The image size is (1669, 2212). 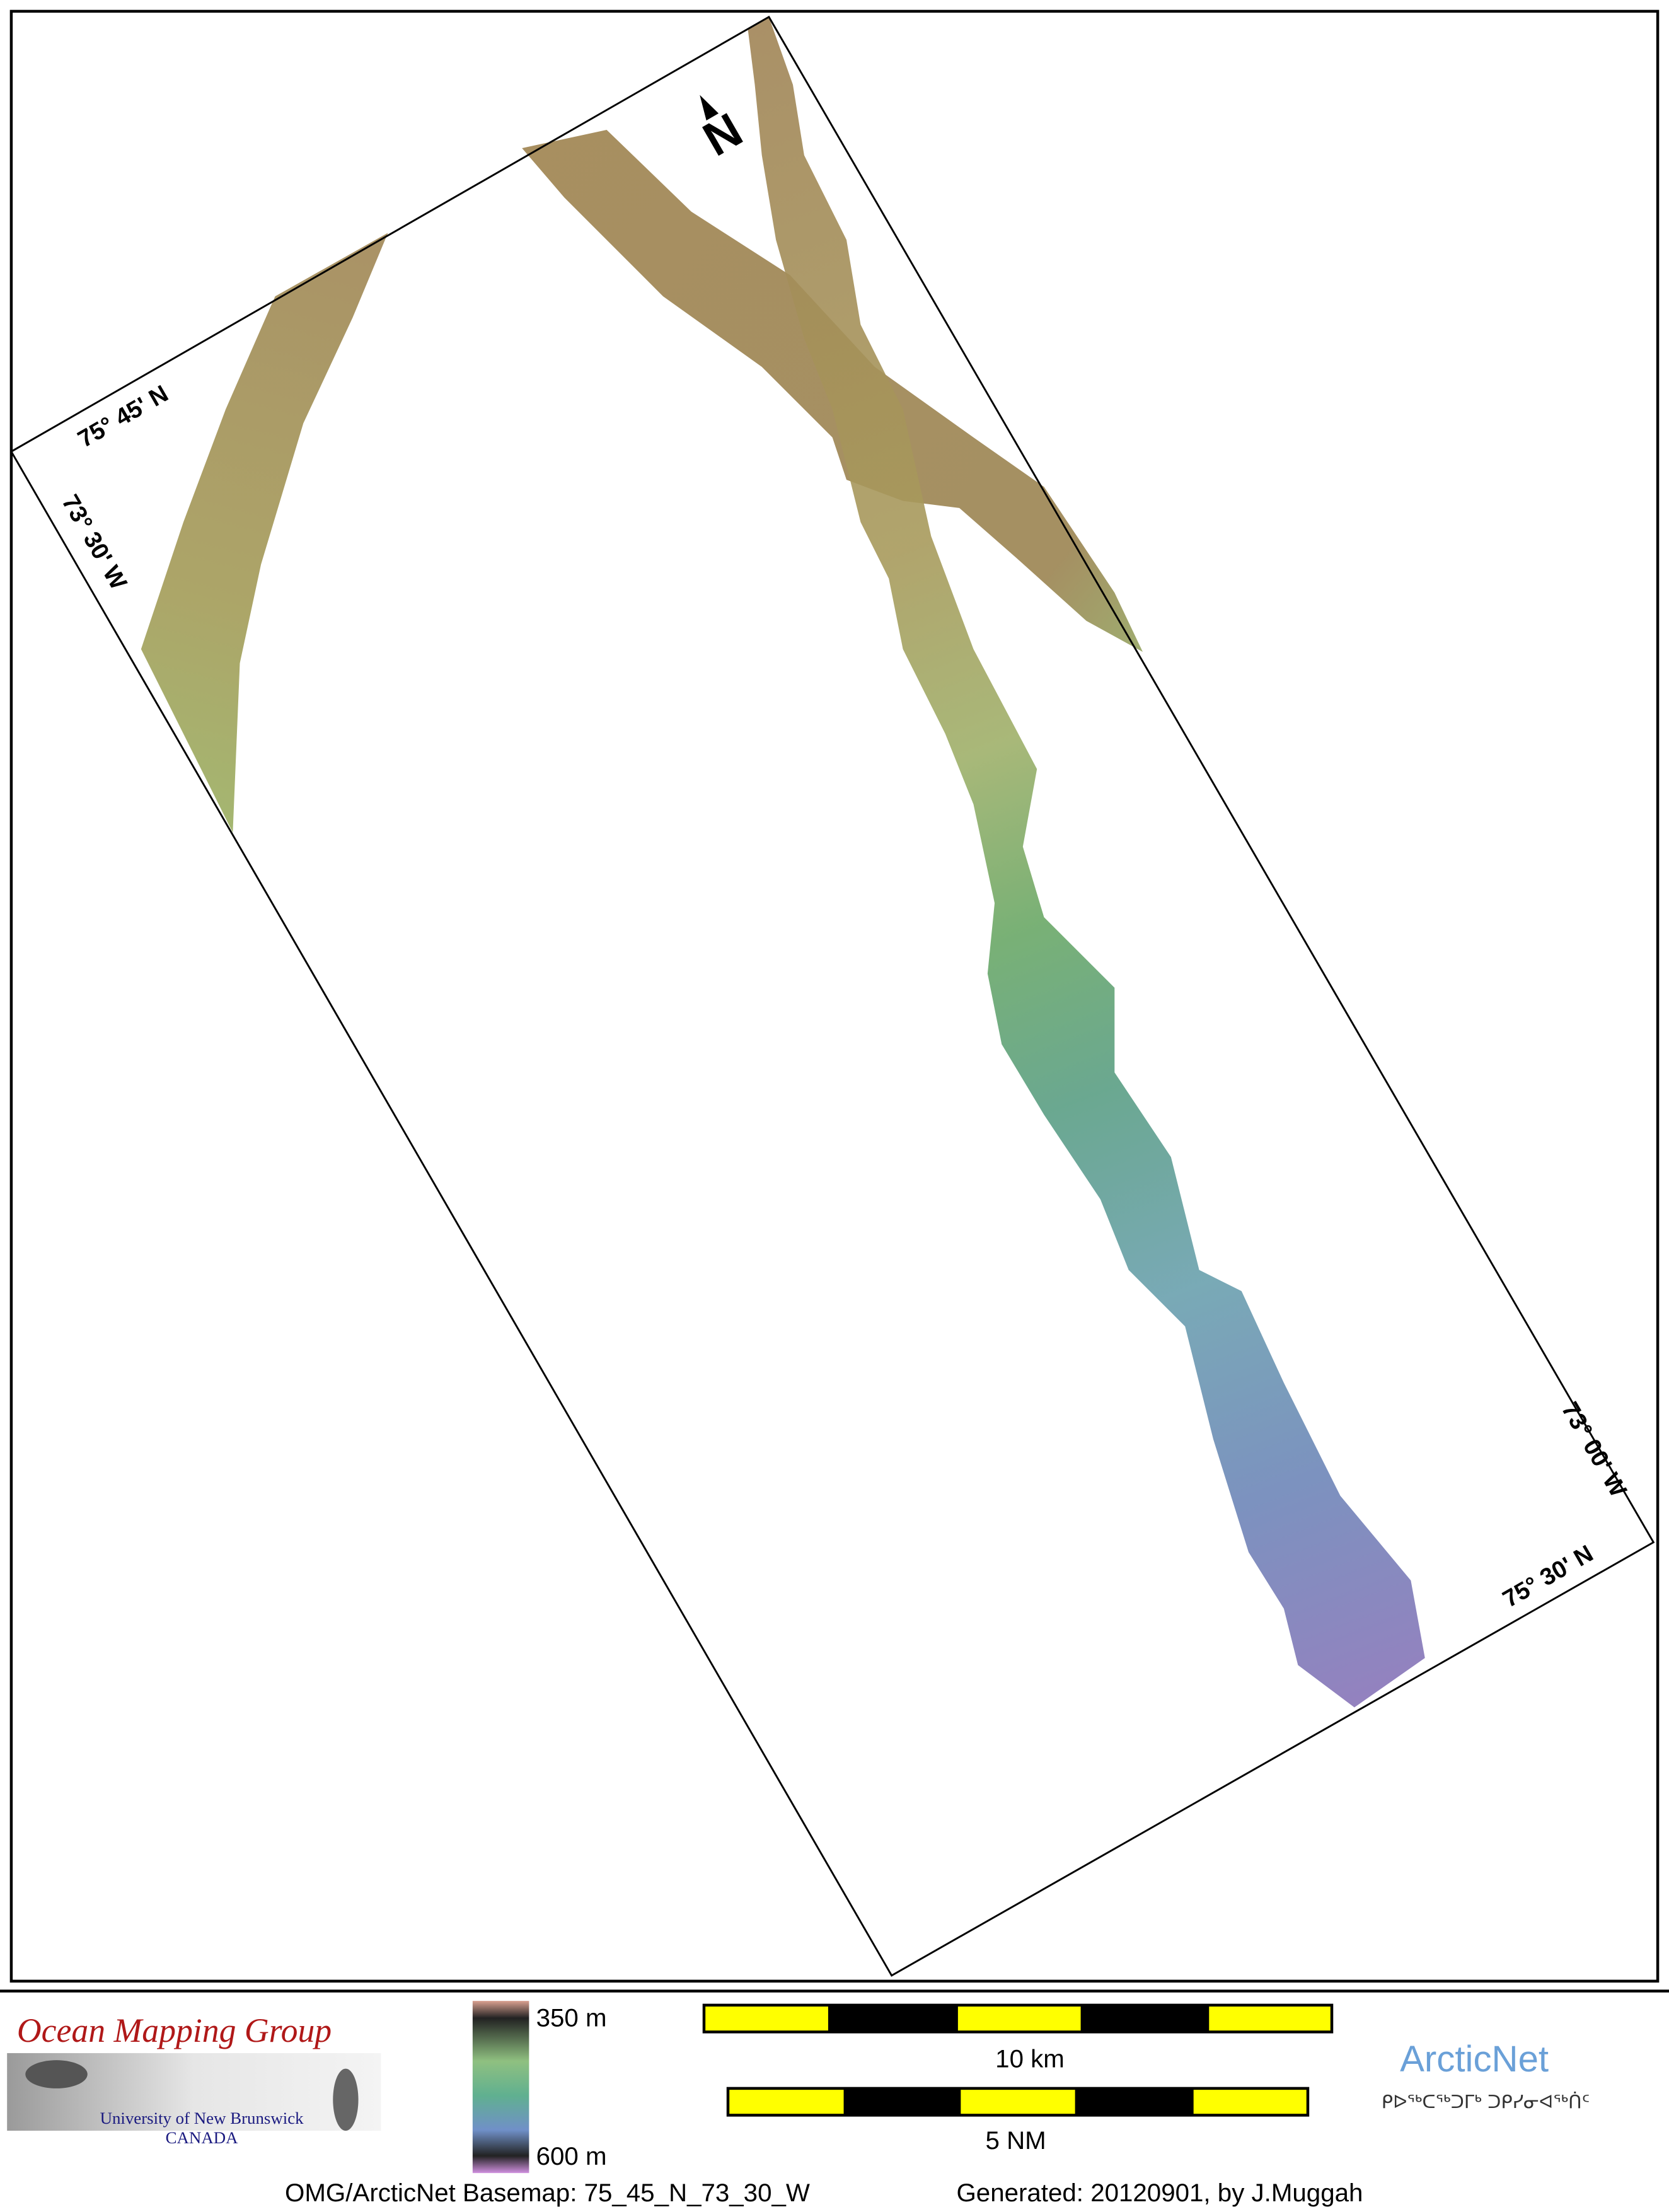 What do you see at coordinates (202, 2137) in the screenshot?
I see `omg-country: CANADA` at bounding box center [202, 2137].